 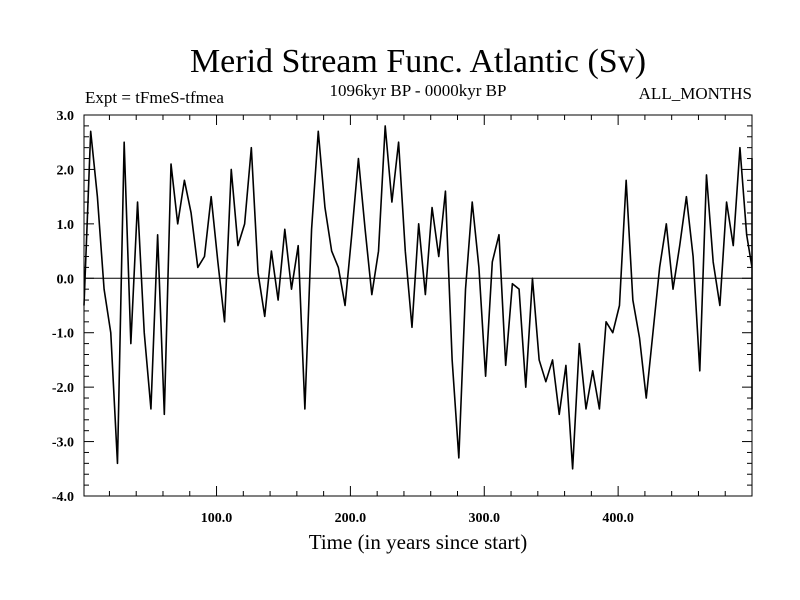 What do you see at coordinates (418, 542) in the screenshot?
I see `x-axis-label: Time (in years since start)` at bounding box center [418, 542].